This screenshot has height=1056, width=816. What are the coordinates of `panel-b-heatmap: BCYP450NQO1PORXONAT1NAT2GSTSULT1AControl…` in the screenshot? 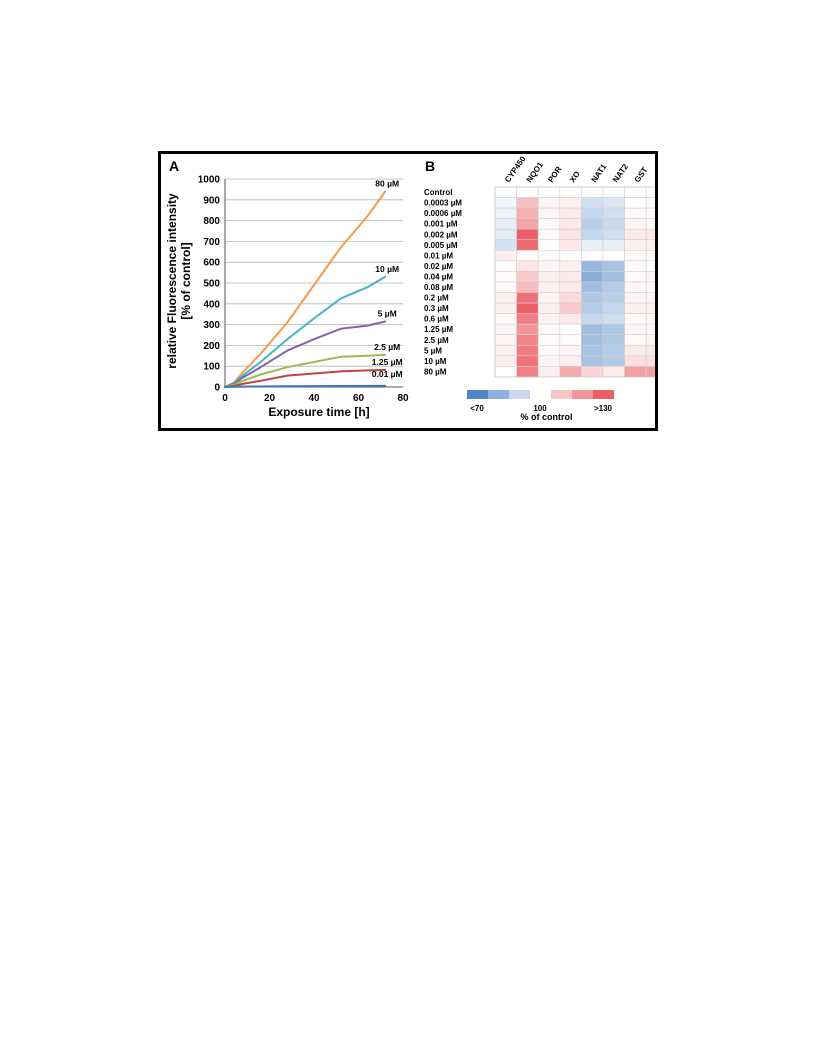 It's located at (539, 288).